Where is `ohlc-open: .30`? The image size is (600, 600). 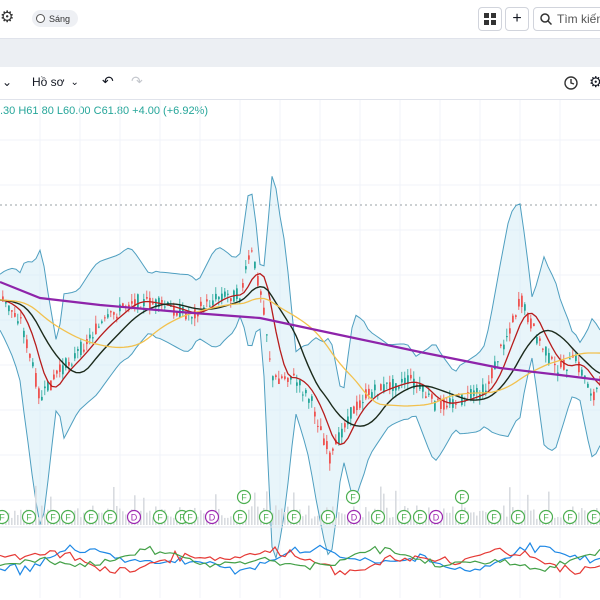 ohlc-open: .30 is located at coordinates (8, 111).